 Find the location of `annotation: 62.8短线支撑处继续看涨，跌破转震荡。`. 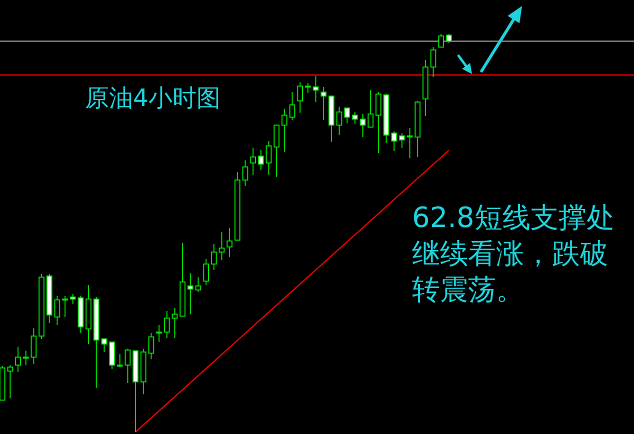

annotation: 62.8短线支撑处继续看涨，跌破转震荡。 is located at coordinates (514, 254).